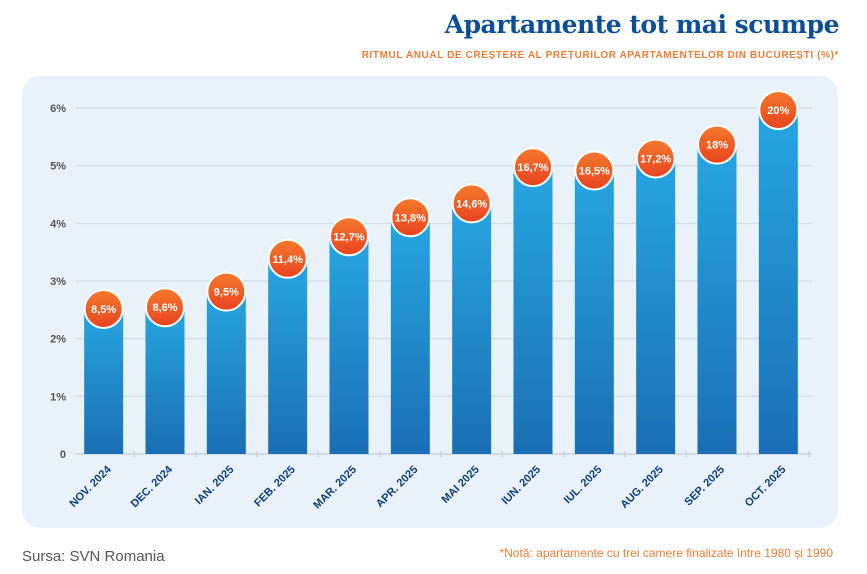 Image resolution: width=867 pixels, height=574 pixels. I want to click on data-label: 18%, so click(717, 146).